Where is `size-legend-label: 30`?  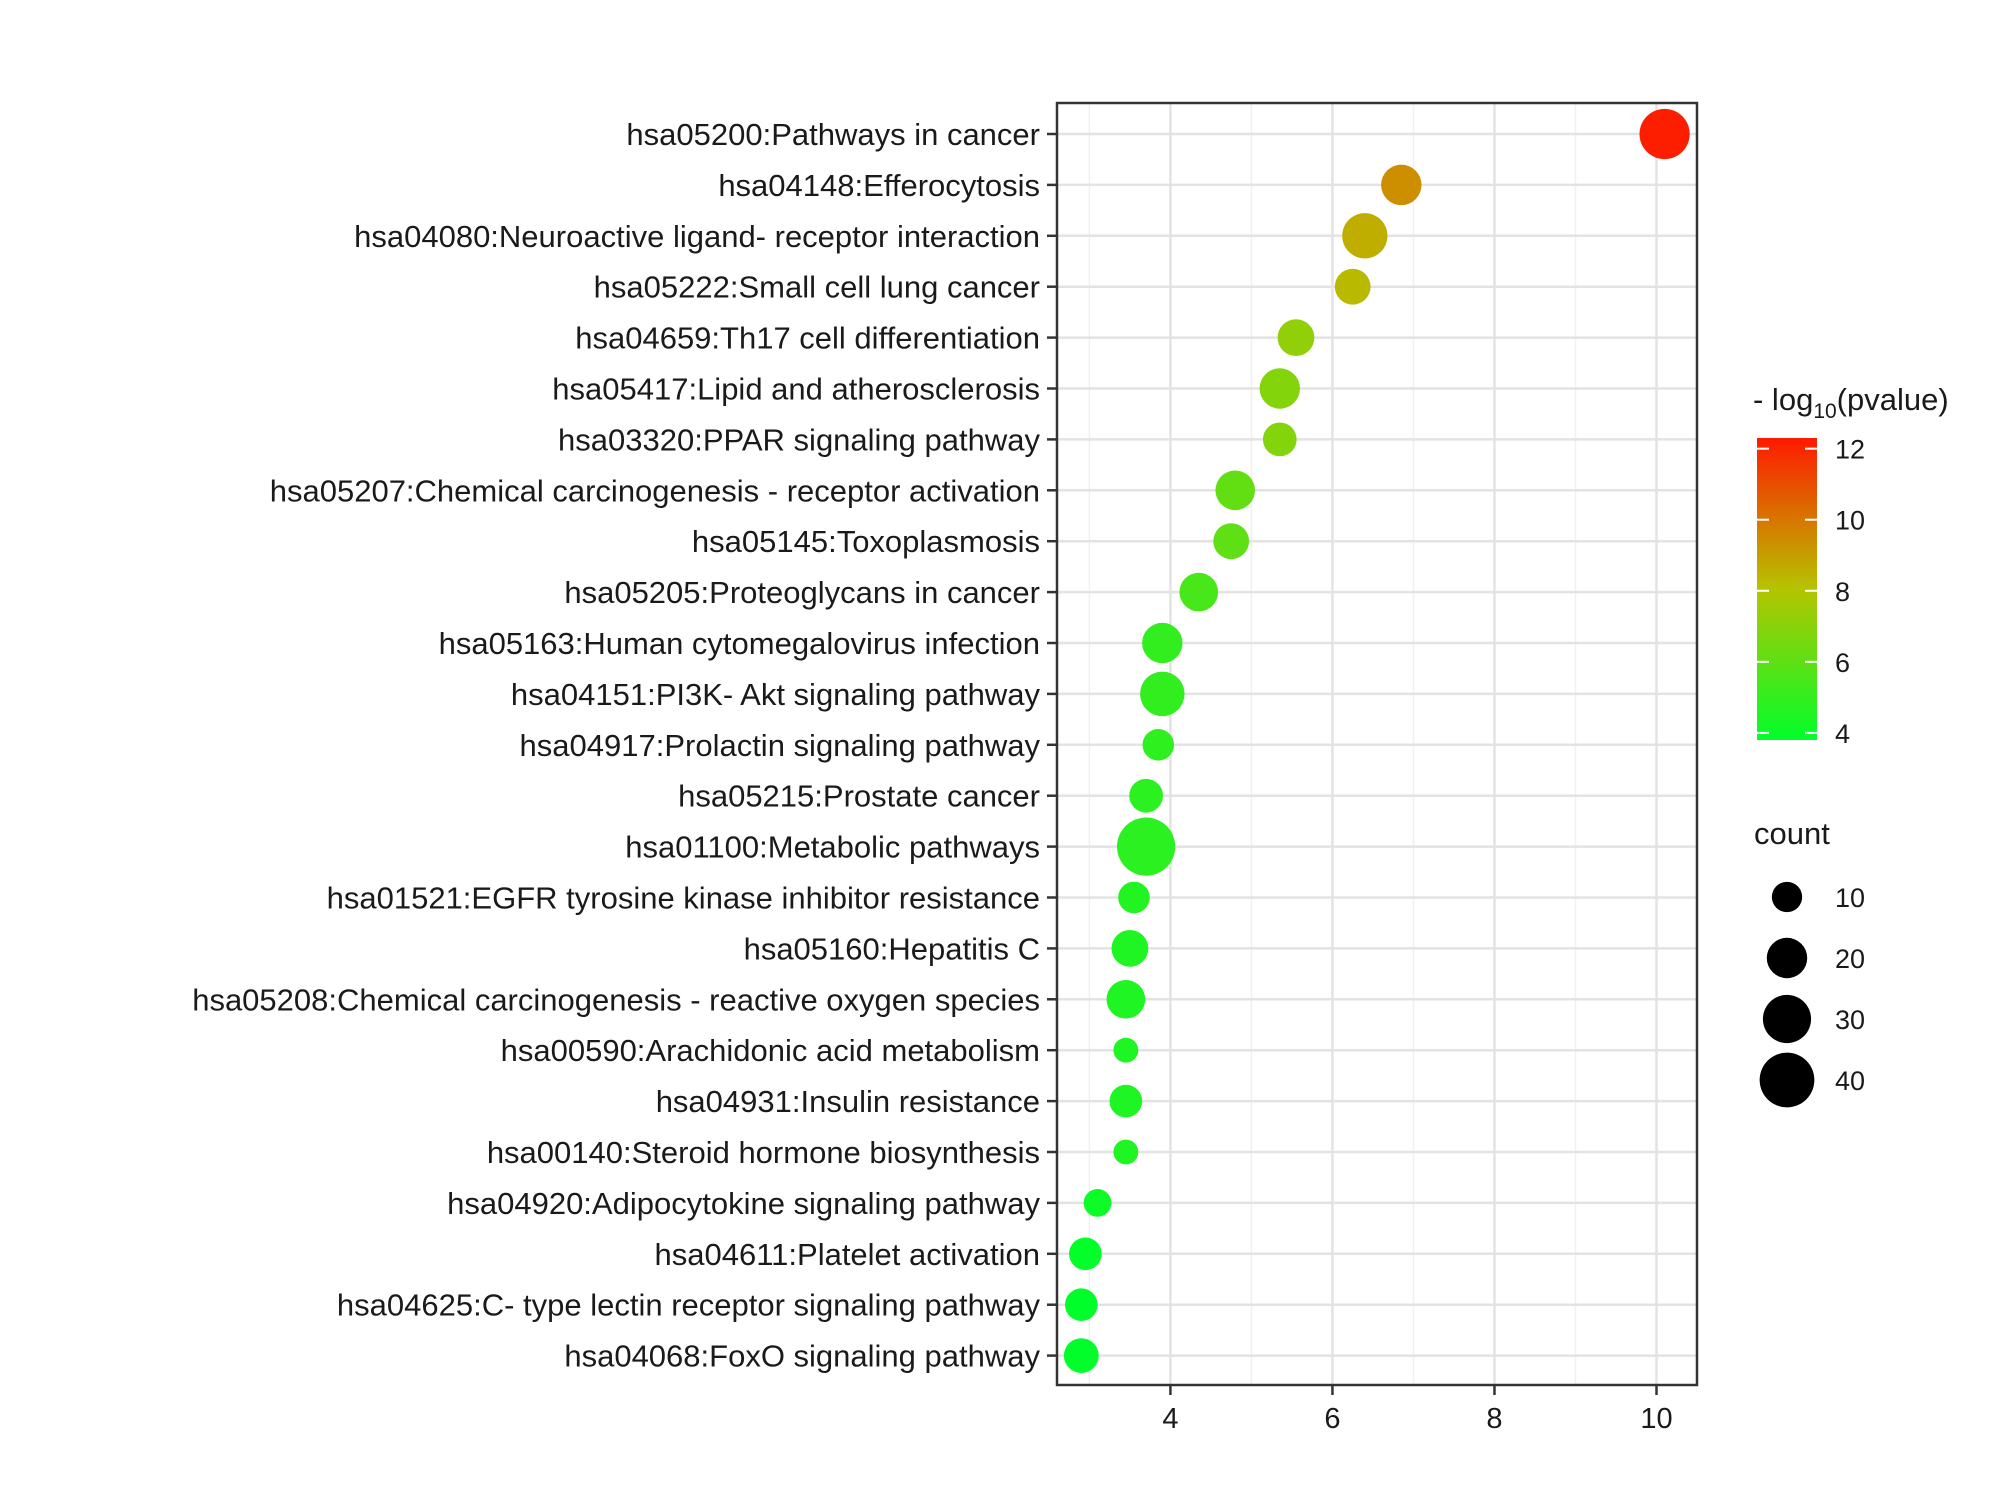
size-legend-label: 30 is located at coordinates (1850, 1020).